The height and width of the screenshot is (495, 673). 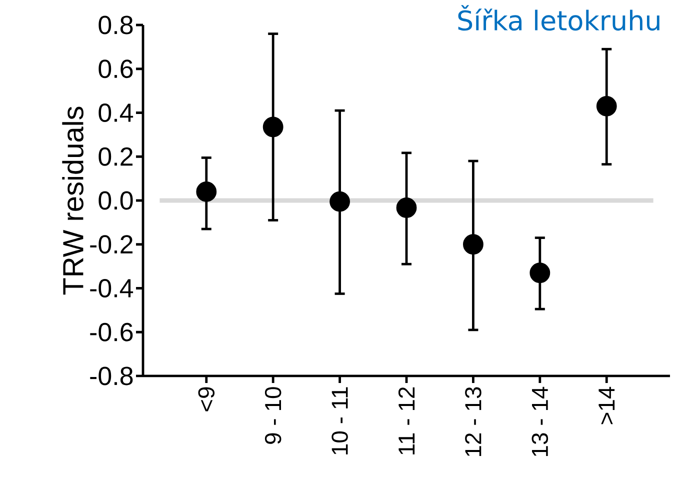 What do you see at coordinates (206, 399) in the screenshot?
I see `x-tick-label: <9` at bounding box center [206, 399].